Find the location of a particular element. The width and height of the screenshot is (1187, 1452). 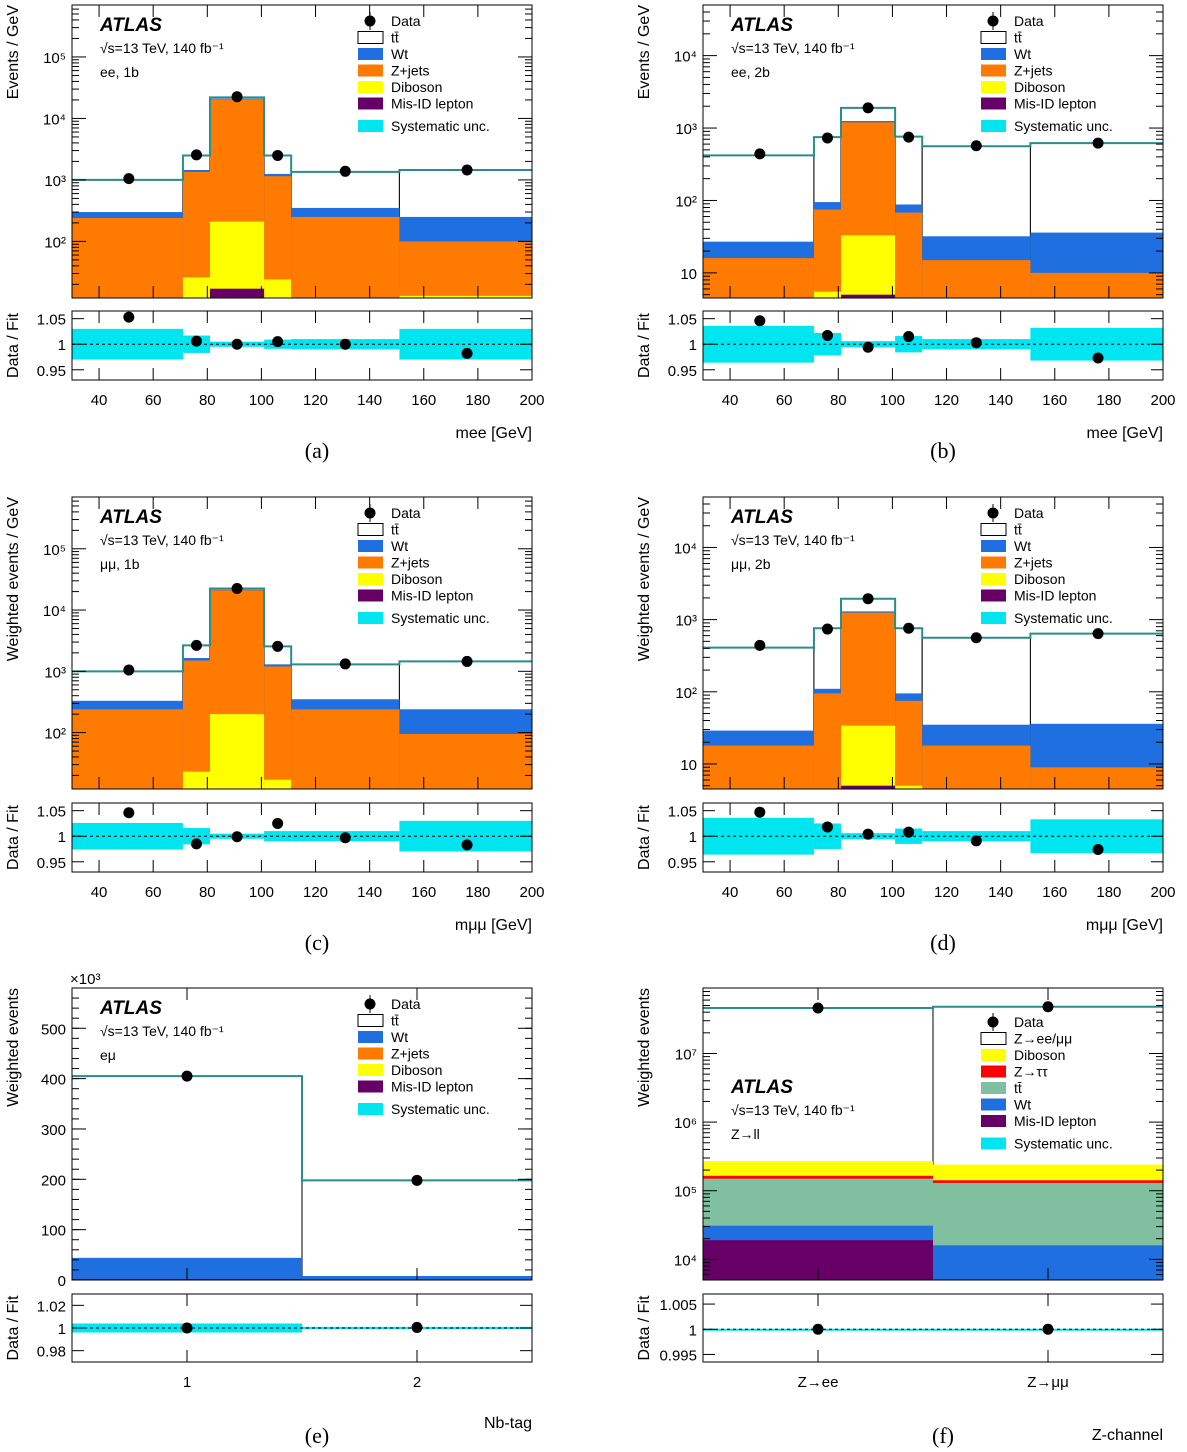

x-axis-label: mee [GeV] is located at coordinates (1125, 433).